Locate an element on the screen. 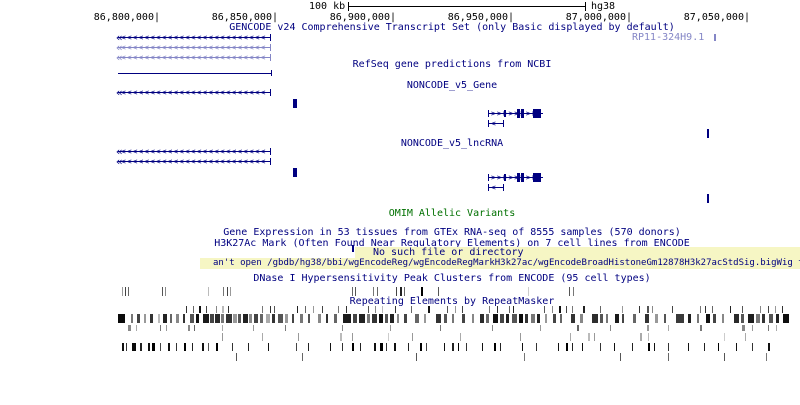  ruler-label-86900000: 86,900,000| is located at coordinates (362, 17).